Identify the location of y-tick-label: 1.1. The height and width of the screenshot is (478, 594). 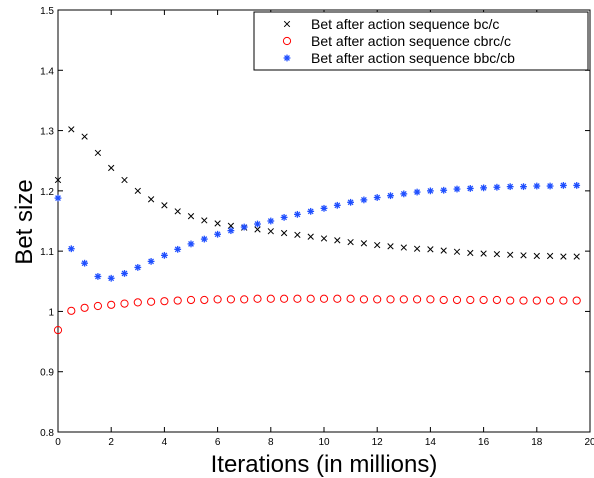
(47, 252).